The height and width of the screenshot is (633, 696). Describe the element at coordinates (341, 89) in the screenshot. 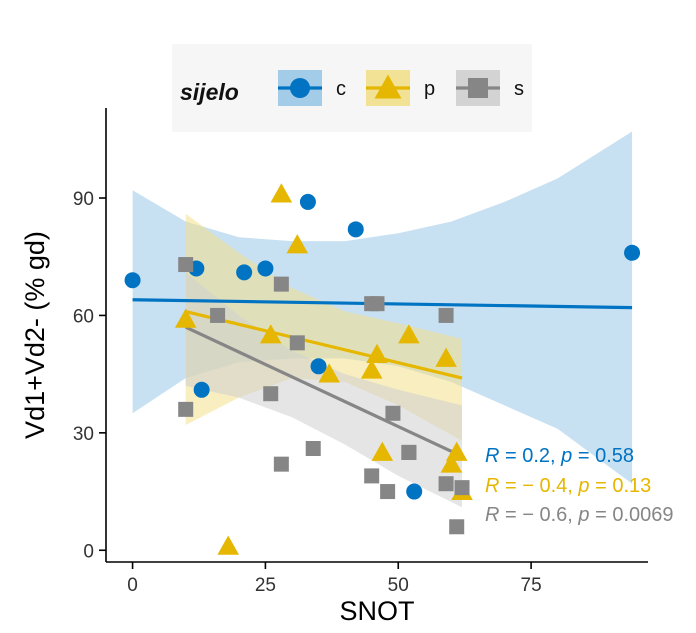

I see `legend-label-c: c` at that location.